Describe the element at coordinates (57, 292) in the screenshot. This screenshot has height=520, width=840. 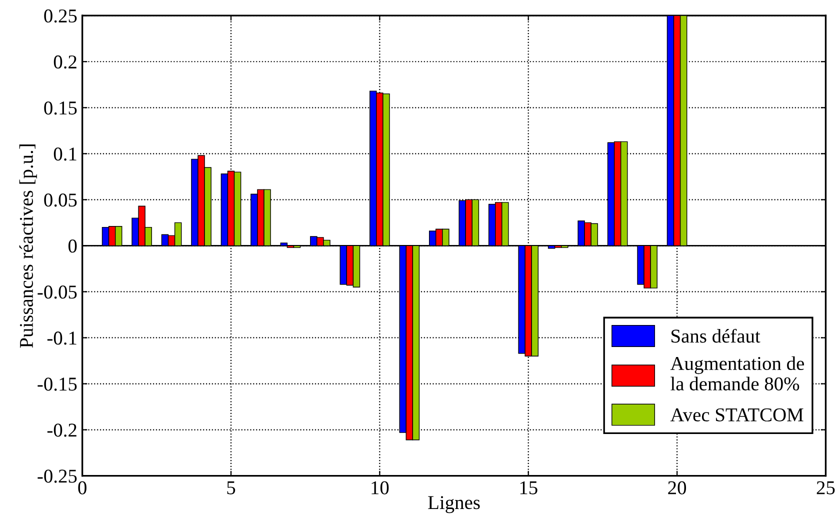
I see `y-tick-label: -0.05` at that location.